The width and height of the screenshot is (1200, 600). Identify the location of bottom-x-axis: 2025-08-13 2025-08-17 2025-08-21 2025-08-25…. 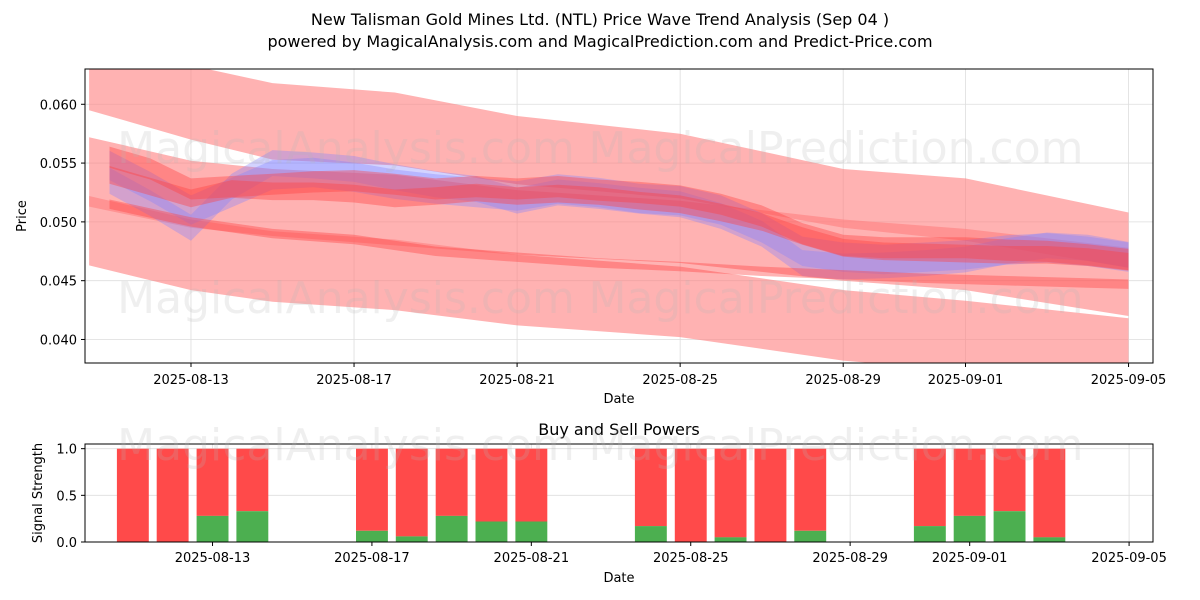
(671, 554).